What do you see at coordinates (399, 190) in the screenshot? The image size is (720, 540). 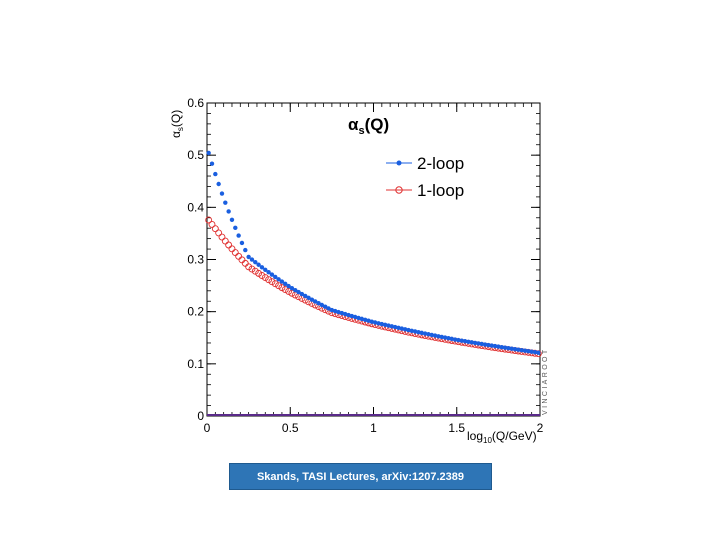 I see `legend-marker-1-loop` at bounding box center [399, 190].